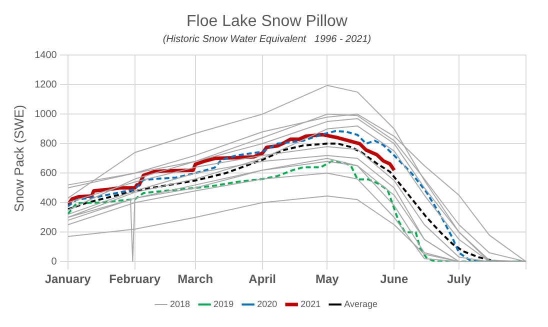  What do you see at coordinates (224, 303) in the screenshot?
I see `legend-label: 2019` at bounding box center [224, 303].